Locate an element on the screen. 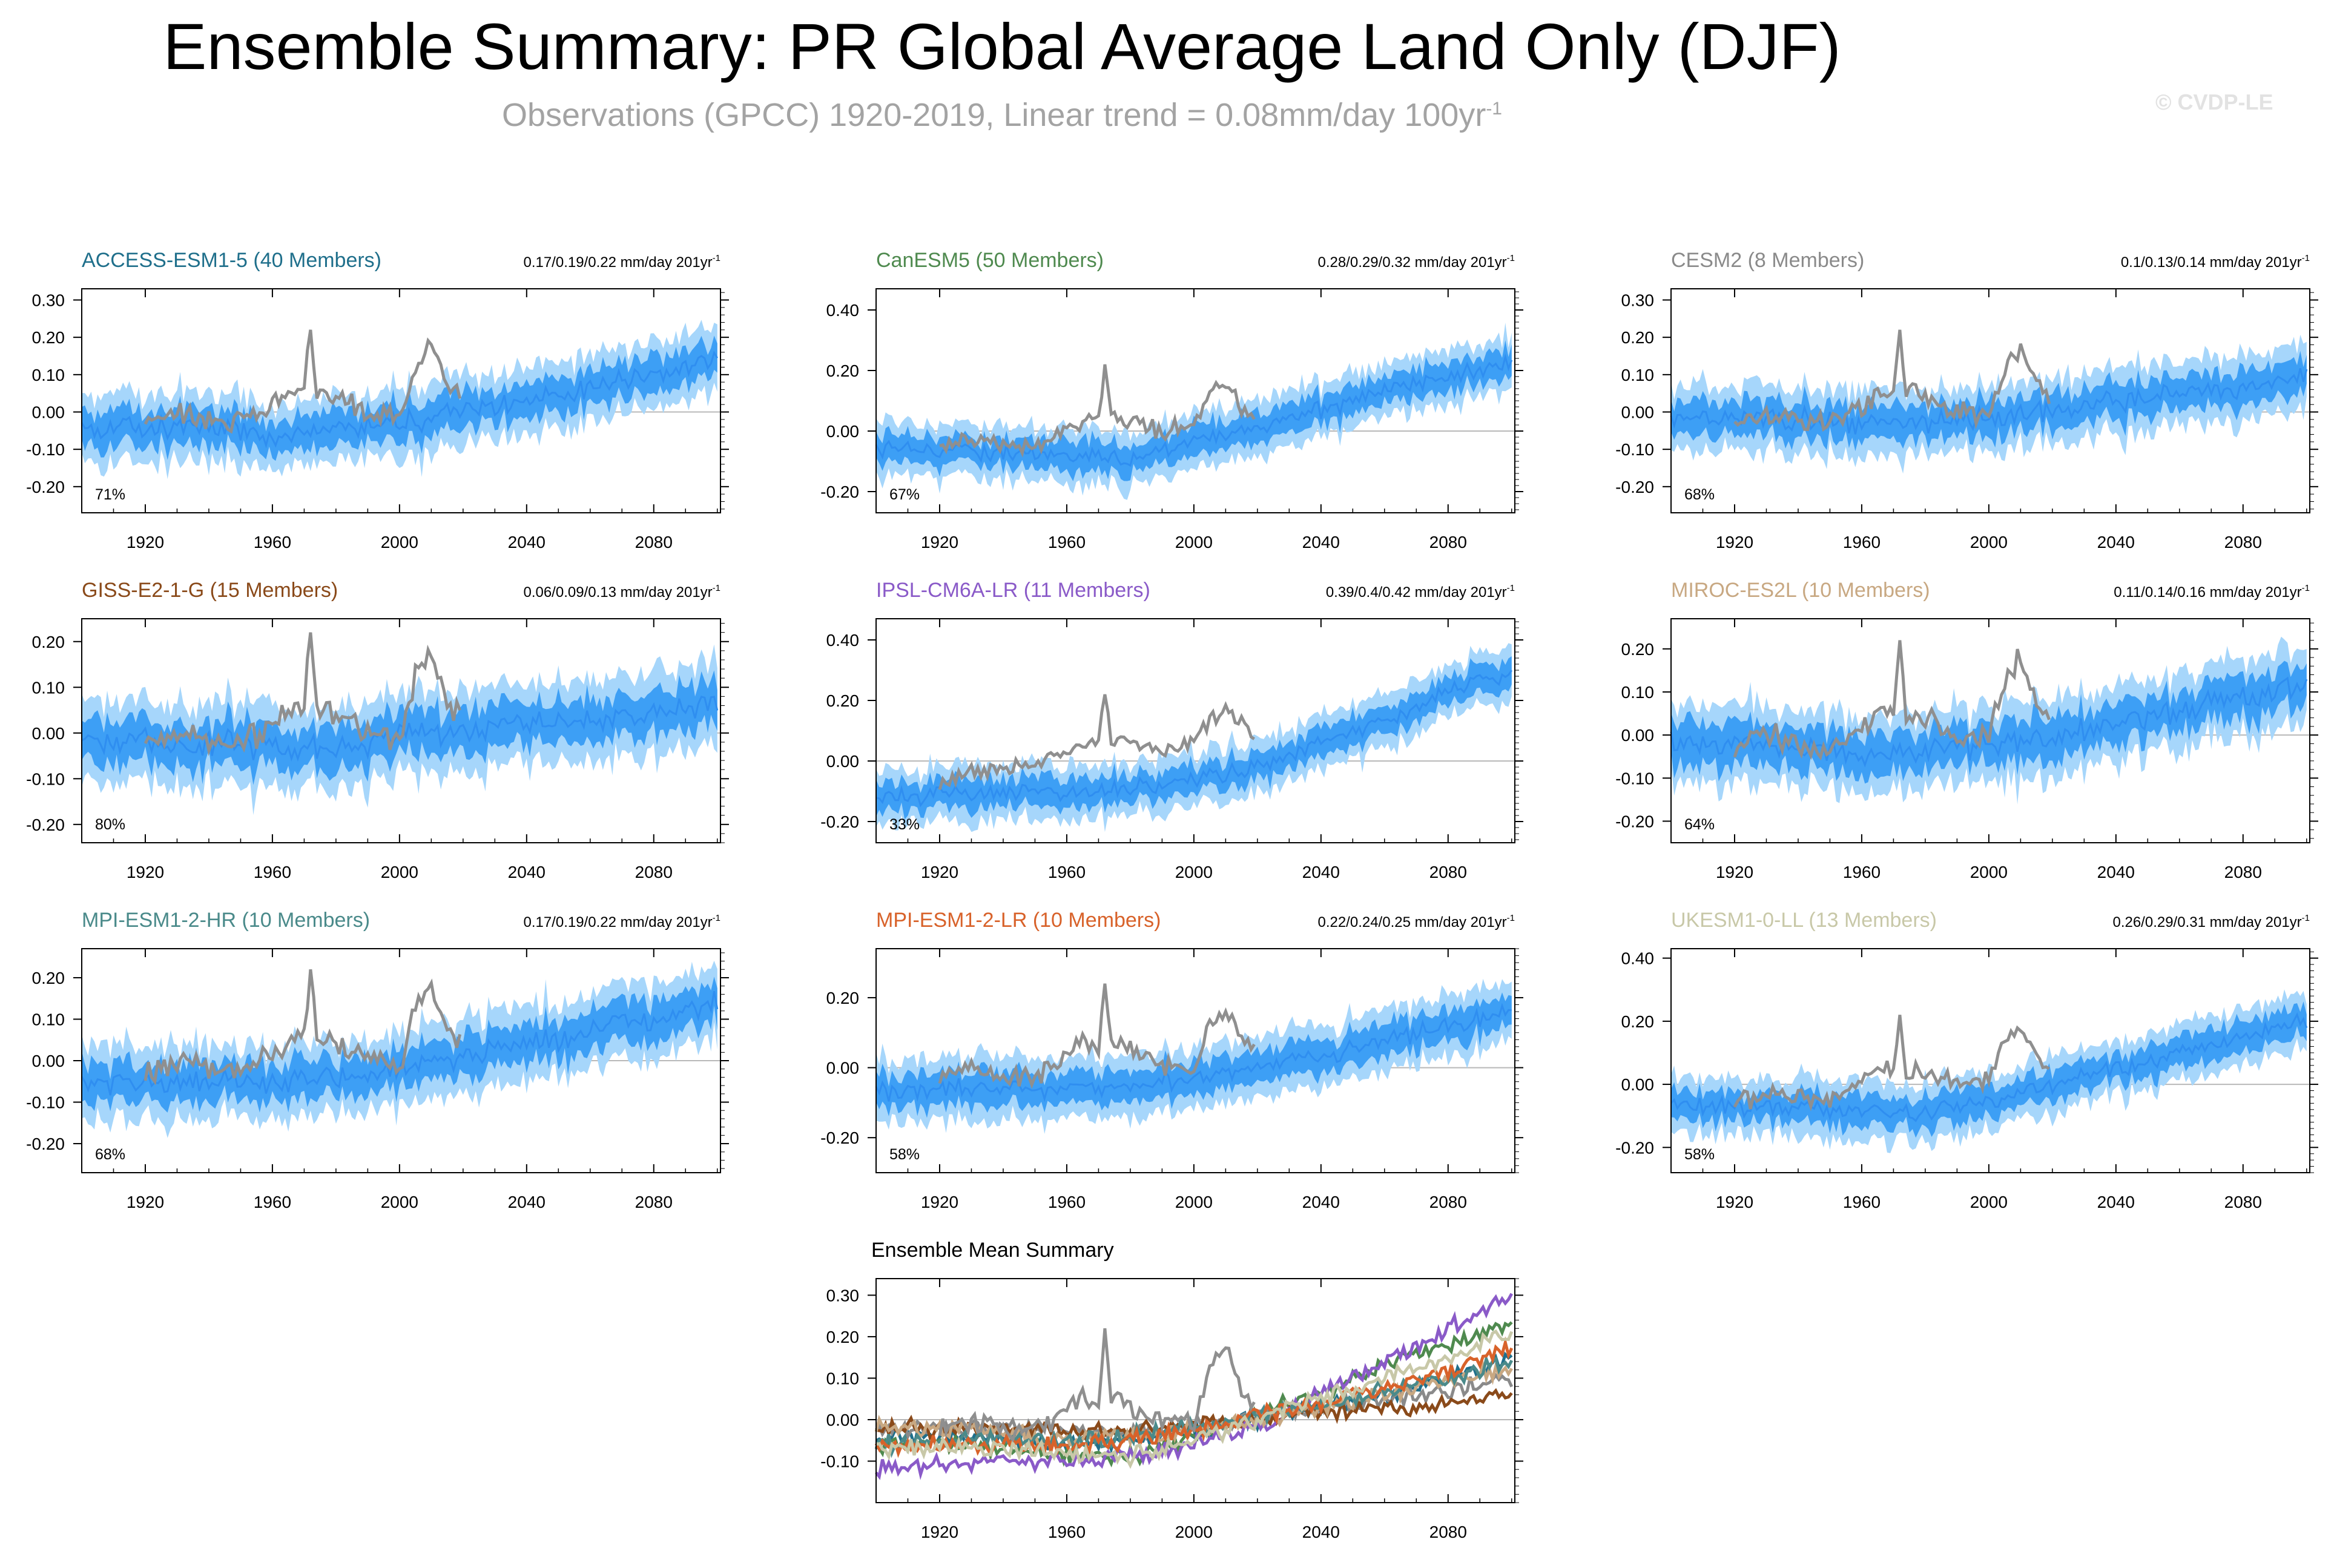 This screenshot has height=1568, width=2334. panel-title: MPI-ESM1-2-LR (10 Members) is located at coordinates (1018, 920).